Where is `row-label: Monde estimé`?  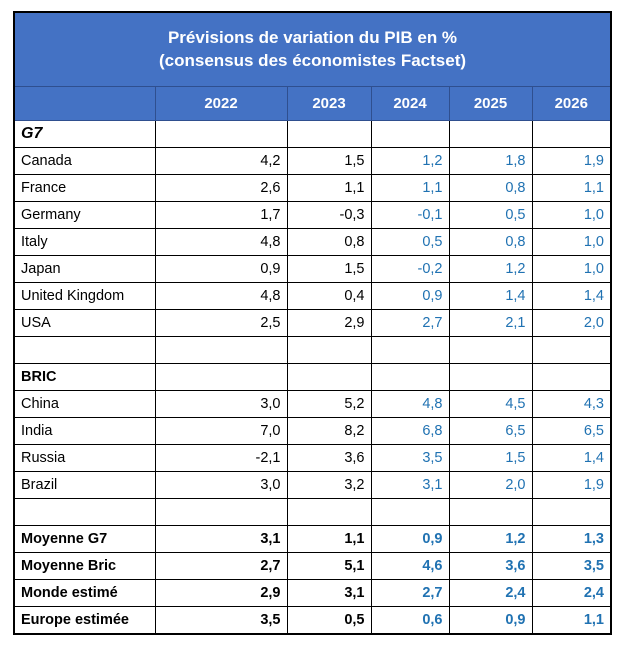
row-label: Monde estimé is located at coordinates (84, 593).